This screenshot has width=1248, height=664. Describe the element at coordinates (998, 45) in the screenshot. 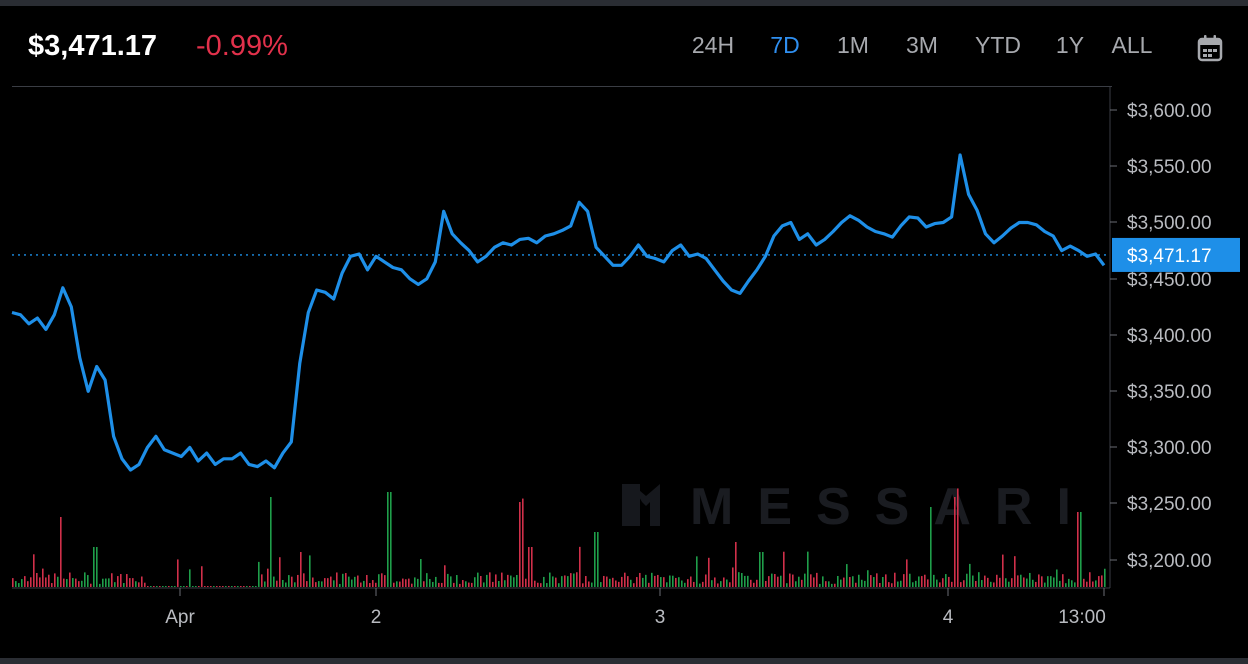

I see `tab-ytd: YTD` at that location.